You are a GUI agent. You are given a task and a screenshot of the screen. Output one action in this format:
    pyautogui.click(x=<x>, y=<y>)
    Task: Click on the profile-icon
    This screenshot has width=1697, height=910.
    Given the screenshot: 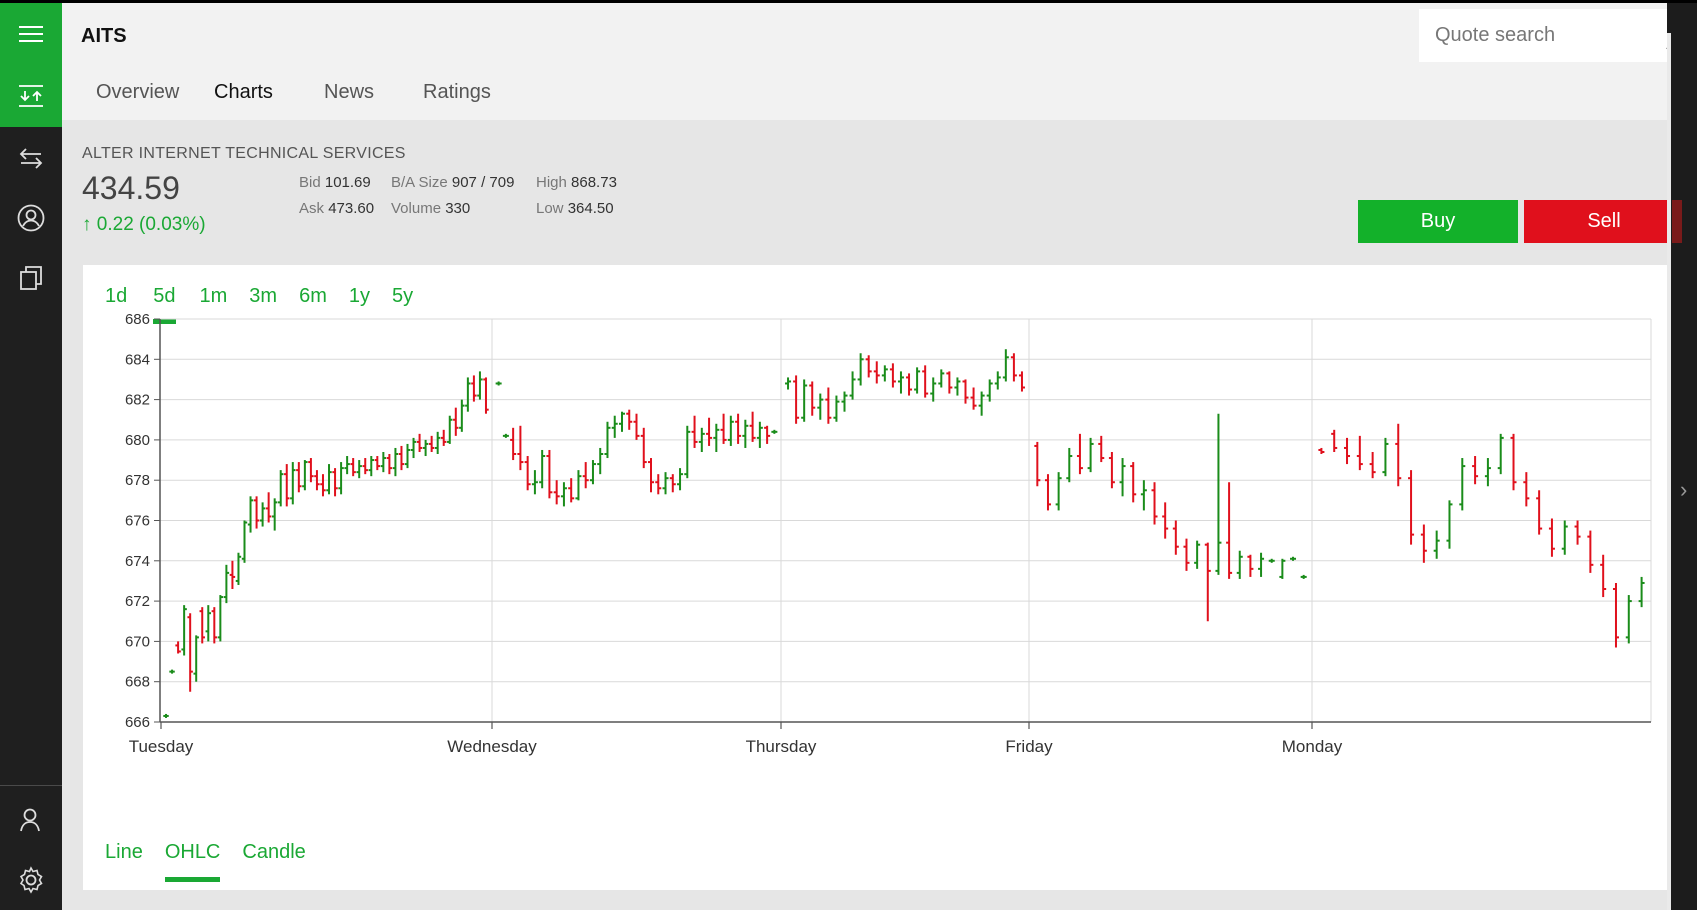 What is the action you would take?
    pyautogui.click(x=30, y=820)
    